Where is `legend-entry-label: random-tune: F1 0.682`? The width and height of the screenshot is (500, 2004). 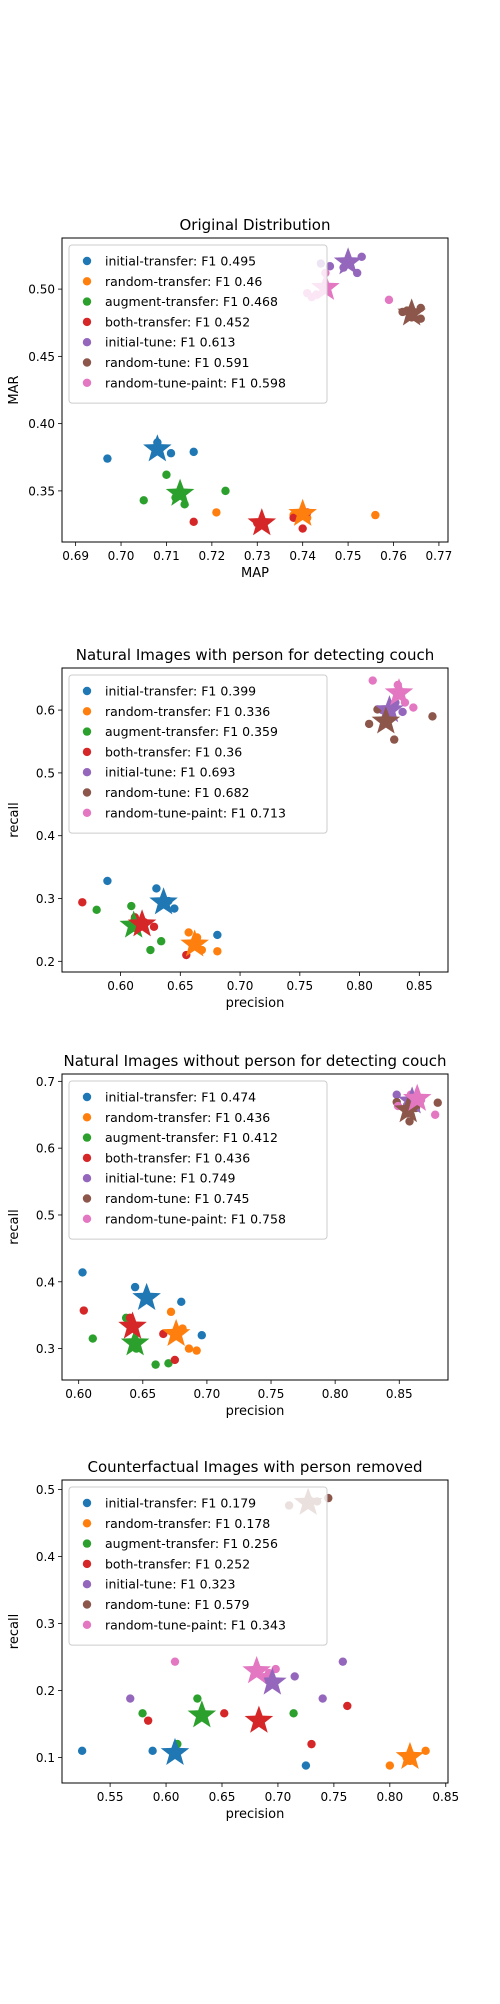 legend-entry-label: random-tune: F1 0.682 is located at coordinates (177, 792).